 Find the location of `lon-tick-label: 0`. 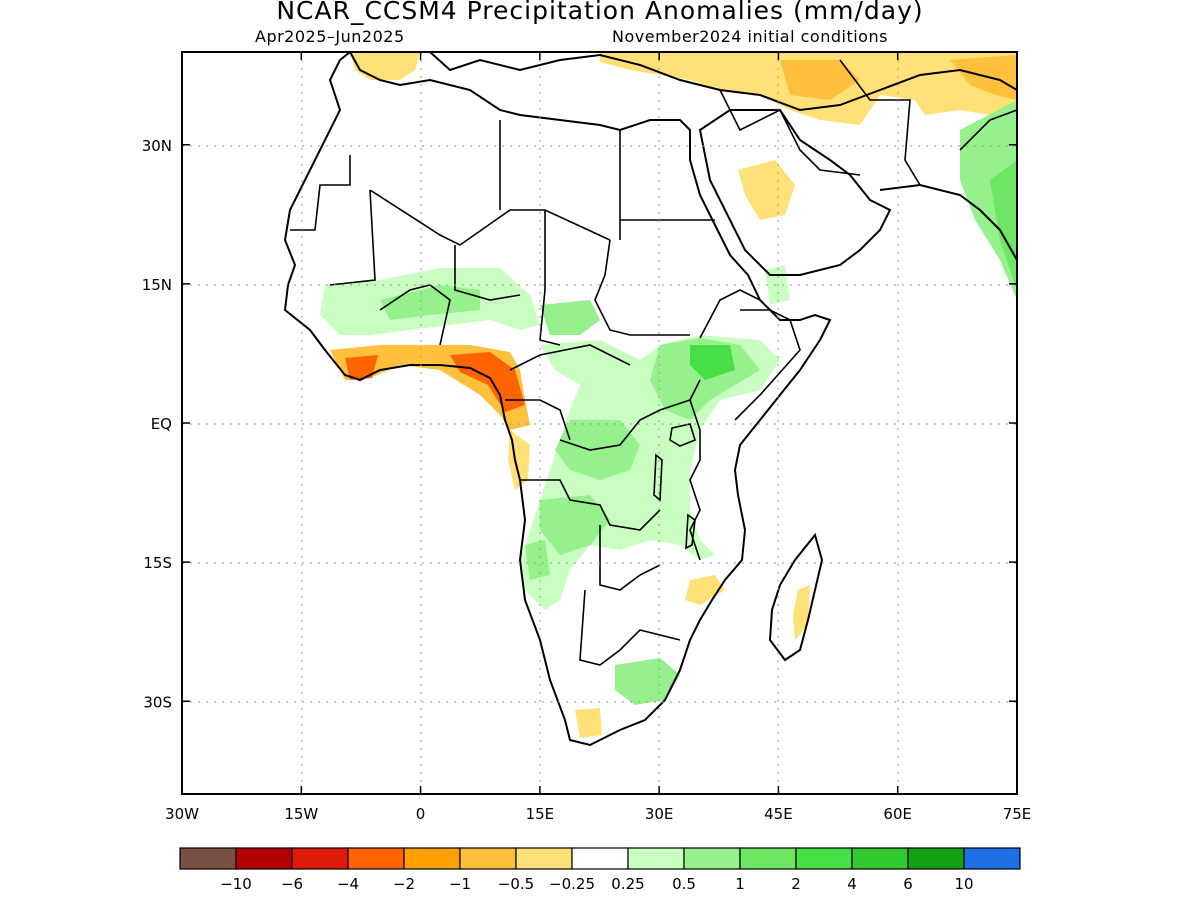

lon-tick-label: 0 is located at coordinates (421, 814).